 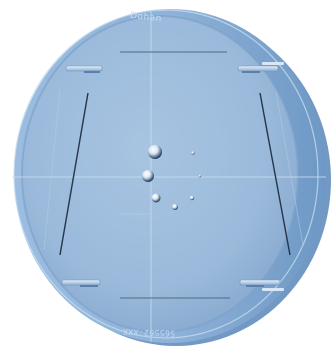 I want to click on top-engraving: Dohan, so click(x=146, y=17).